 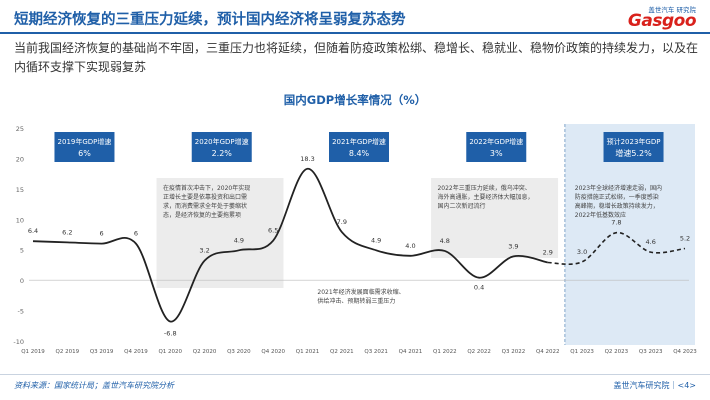 What do you see at coordinates (548, 352) in the screenshot?
I see `x-tick-label: Q4 2022` at bounding box center [548, 352].